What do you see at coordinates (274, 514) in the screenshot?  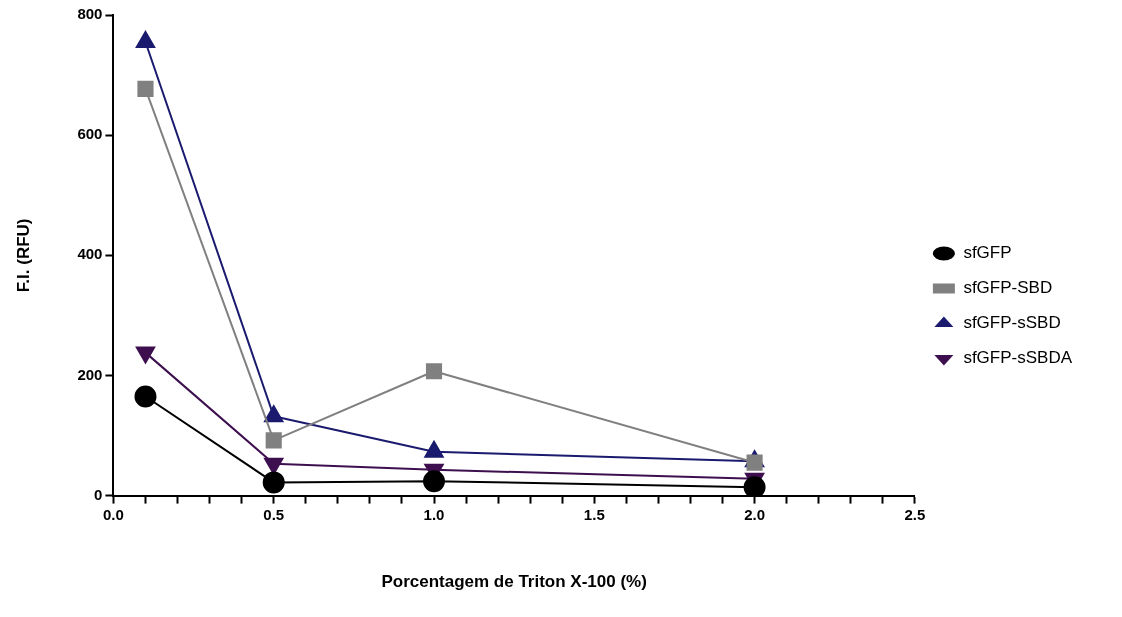 I see `x-tick-label: 0.5` at bounding box center [274, 514].